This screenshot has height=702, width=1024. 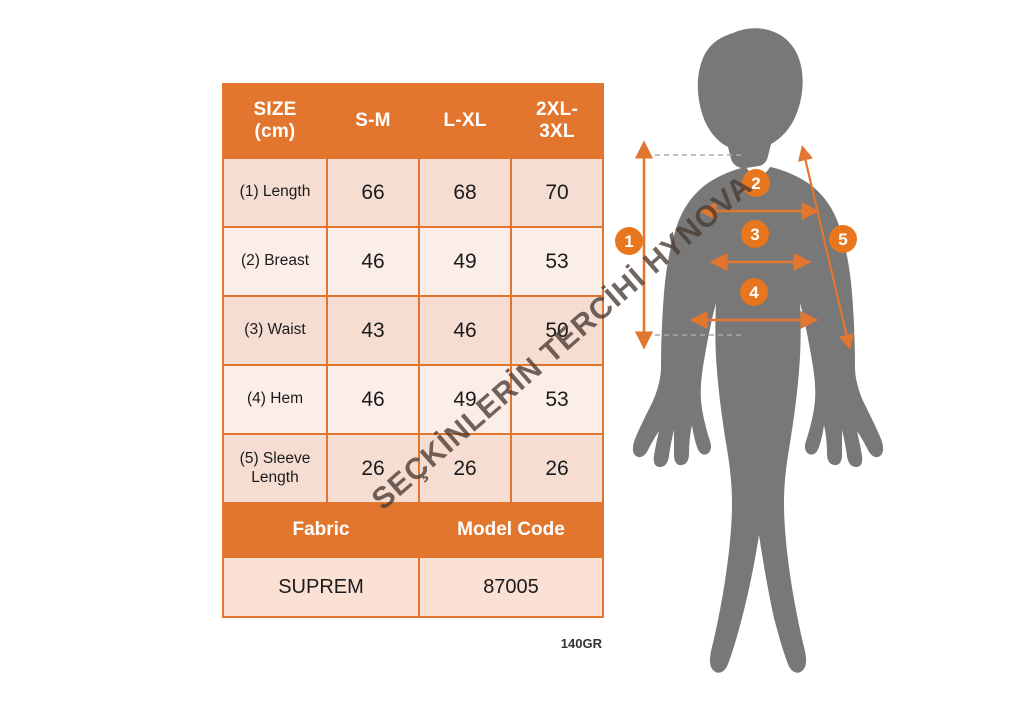 I want to click on header-fabric: Fabric, so click(x=321, y=530).